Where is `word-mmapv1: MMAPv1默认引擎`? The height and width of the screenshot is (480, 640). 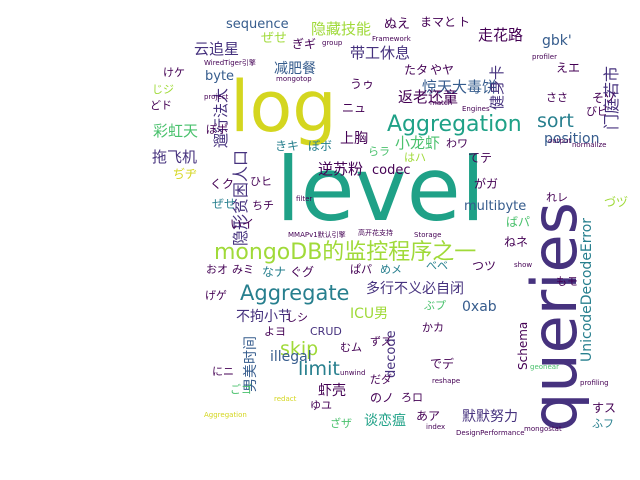 word-mmapv1: MMAPv1默认引擎 is located at coordinates (317, 235).